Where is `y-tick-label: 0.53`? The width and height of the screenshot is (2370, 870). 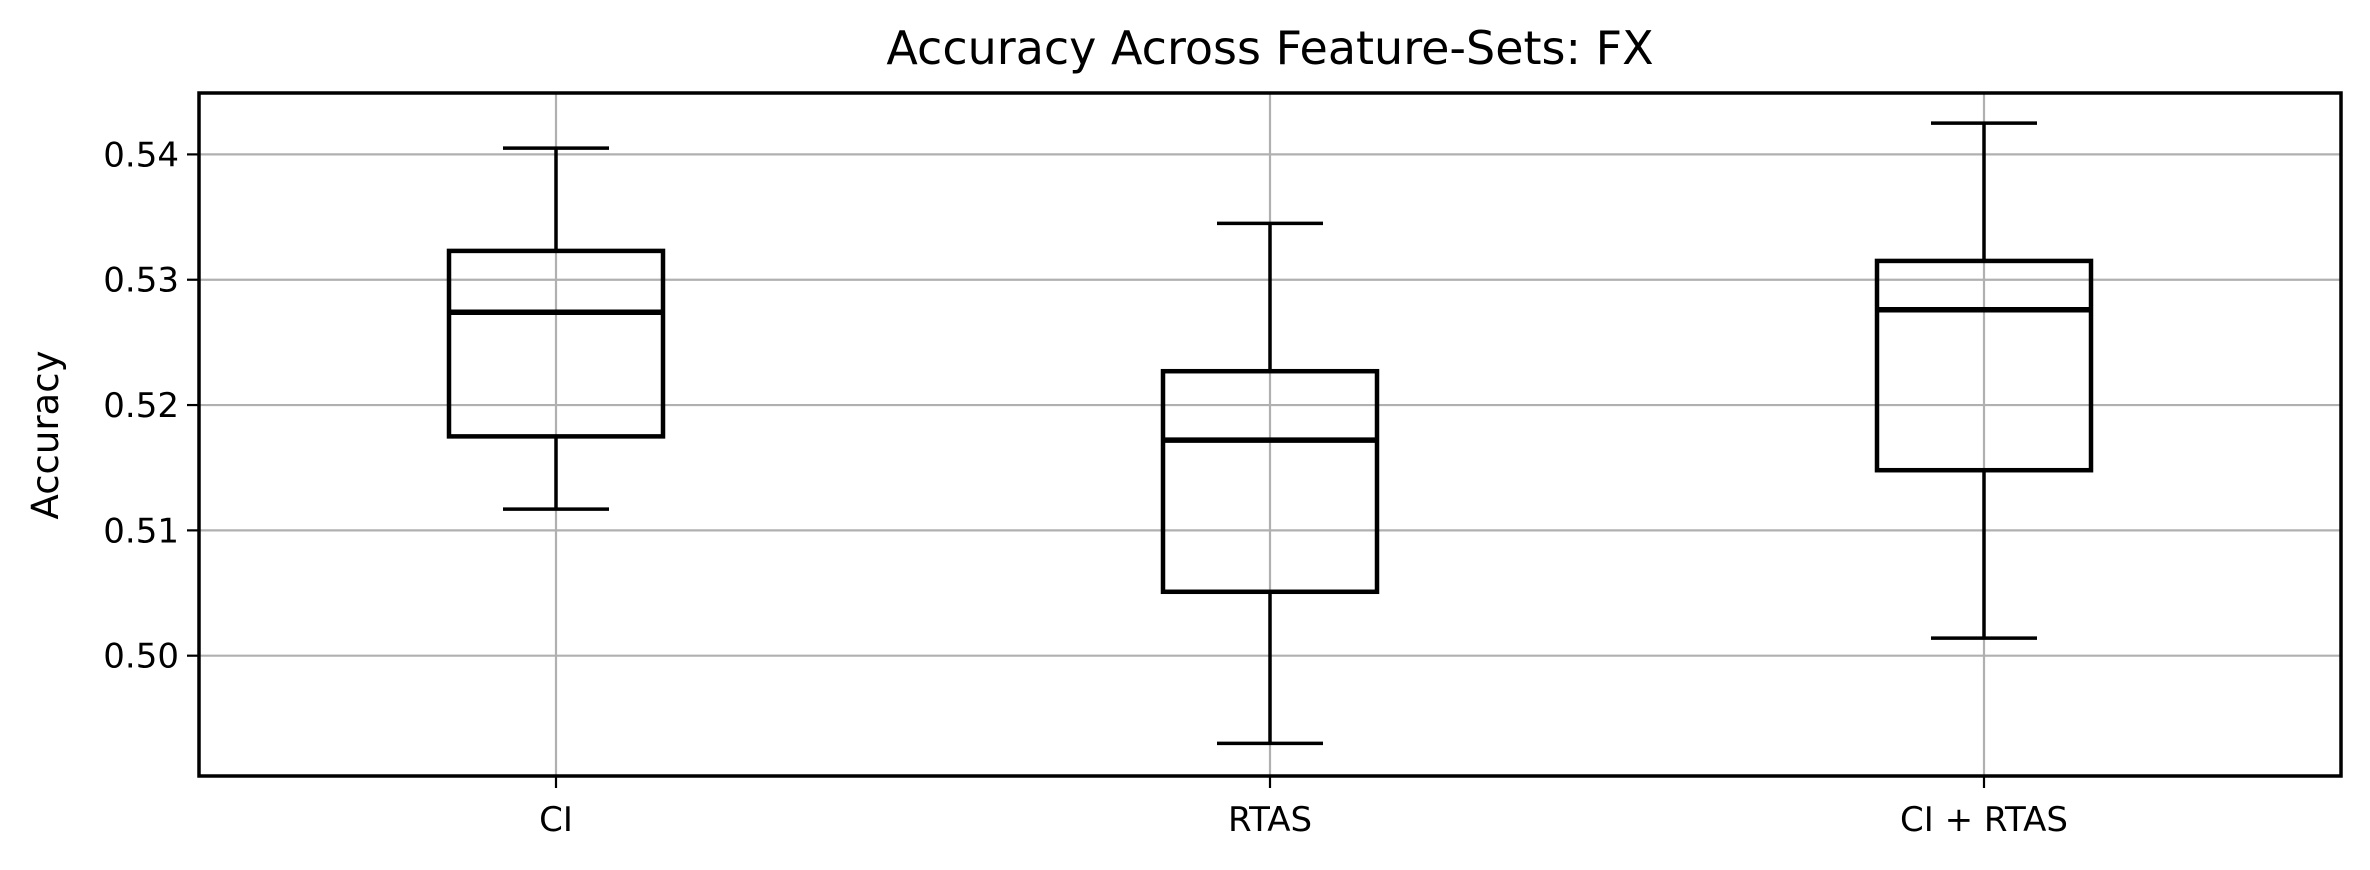
y-tick-label: 0.53 is located at coordinates (141, 281).